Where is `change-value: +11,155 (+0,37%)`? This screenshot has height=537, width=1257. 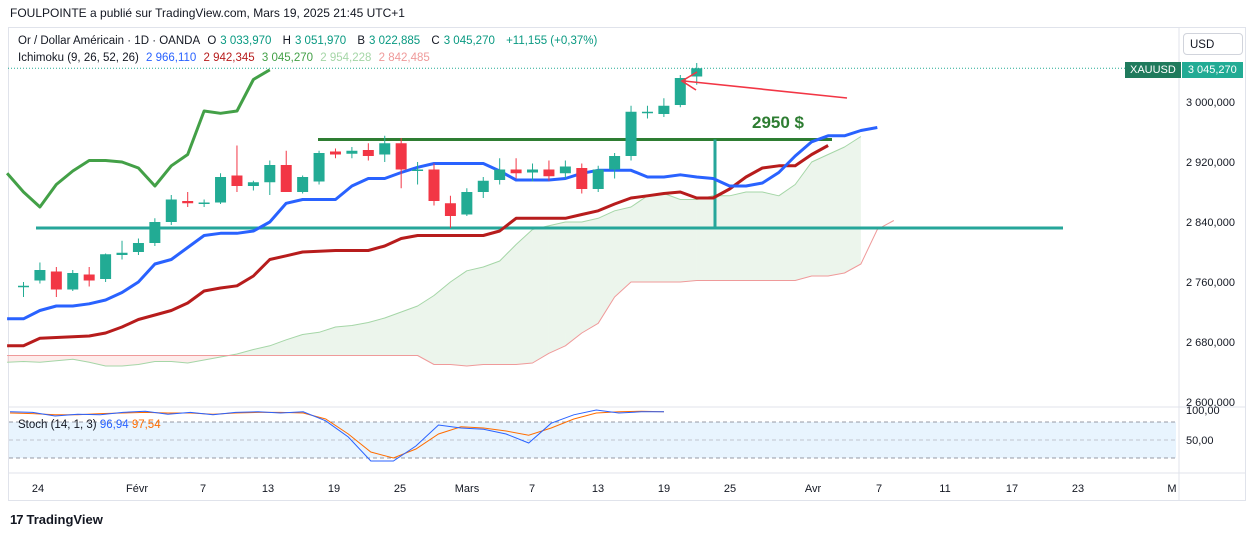 change-value: +11,155 (+0,37%) is located at coordinates (552, 41).